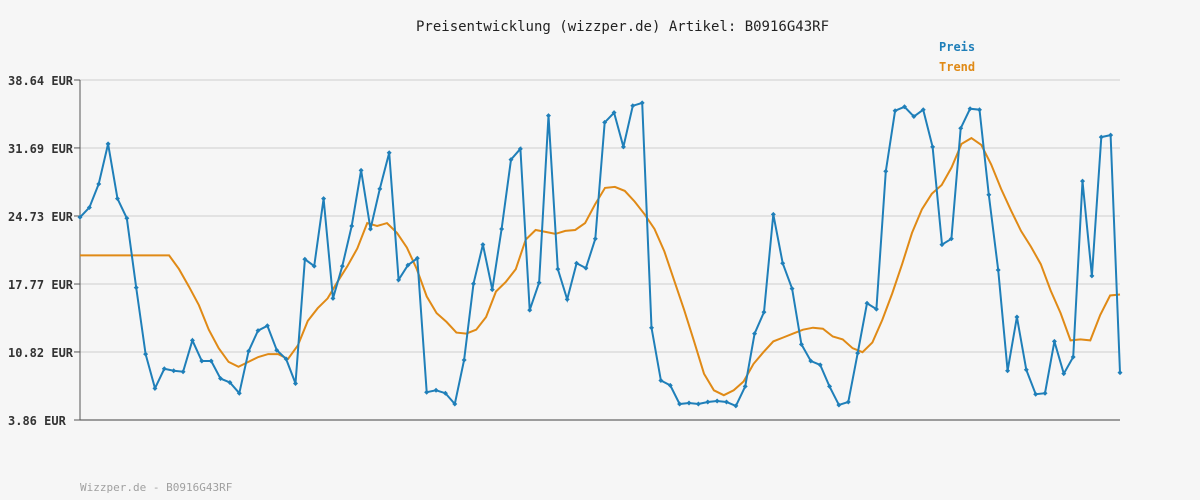 Image resolution: width=1200 pixels, height=500 pixels. What do you see at coordinates (957, 47) in the screenshot?
I see `legend-preis: Preis` at bounding box center [957, 47].